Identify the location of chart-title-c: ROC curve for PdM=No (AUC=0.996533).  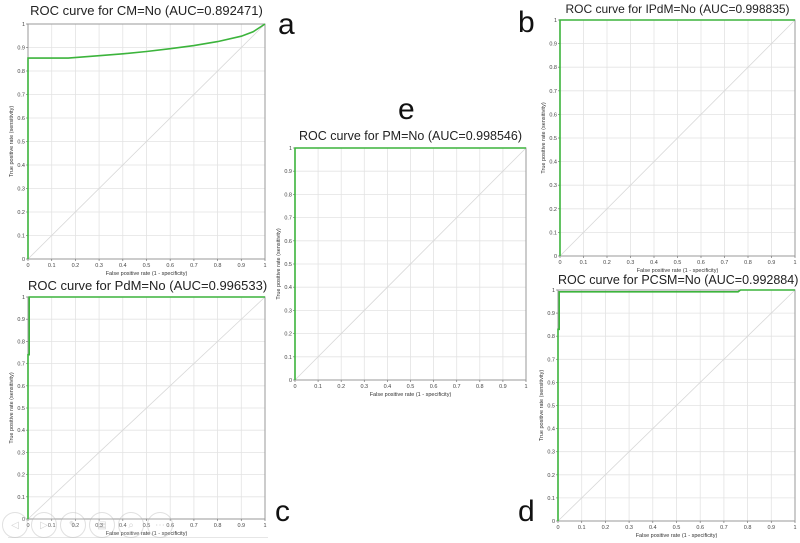
(148, 285).